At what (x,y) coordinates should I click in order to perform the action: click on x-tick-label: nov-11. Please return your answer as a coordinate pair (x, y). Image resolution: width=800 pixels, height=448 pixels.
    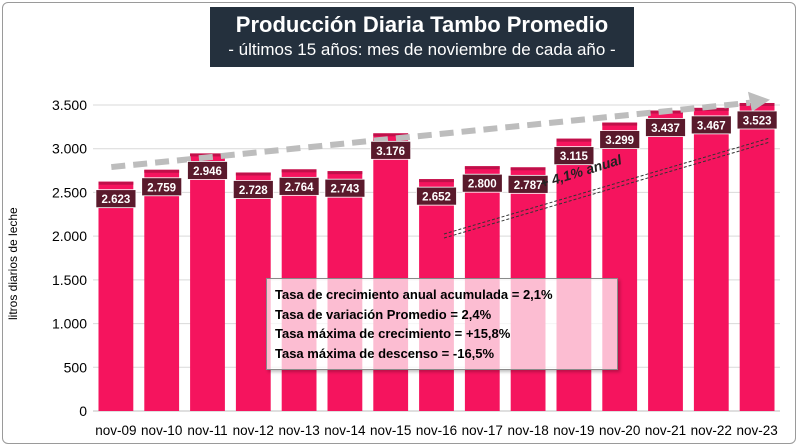
    Looking at the image, I should click on (207, 430).